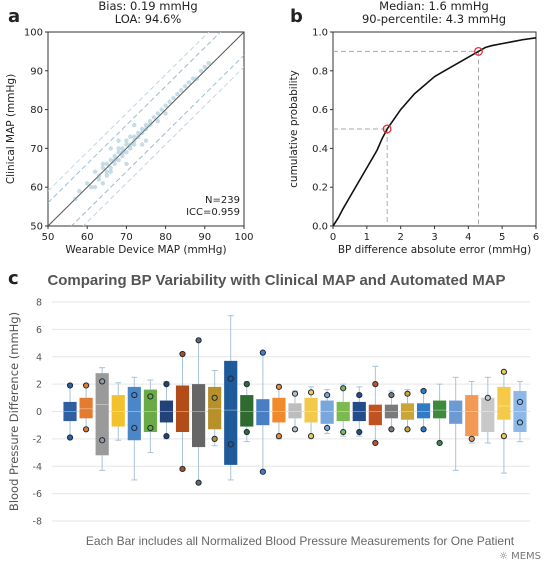 The width and height of the screenshot is (553, 578). I want to click on loa-line-inner, so click(157, 140).